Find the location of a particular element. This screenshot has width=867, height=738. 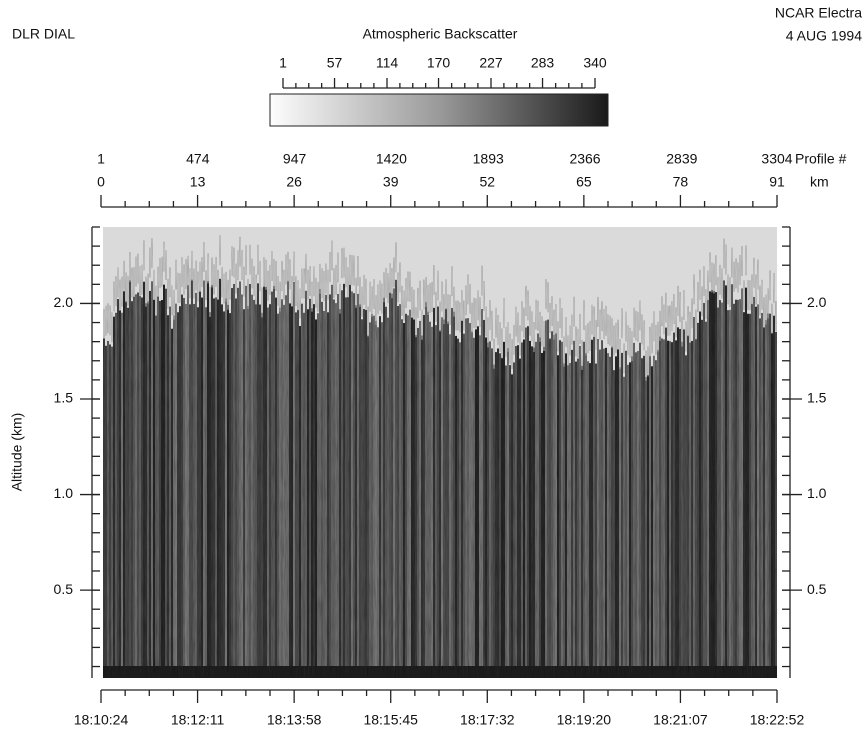

km-tick-label: 26 is located at coordinates (294, 182).